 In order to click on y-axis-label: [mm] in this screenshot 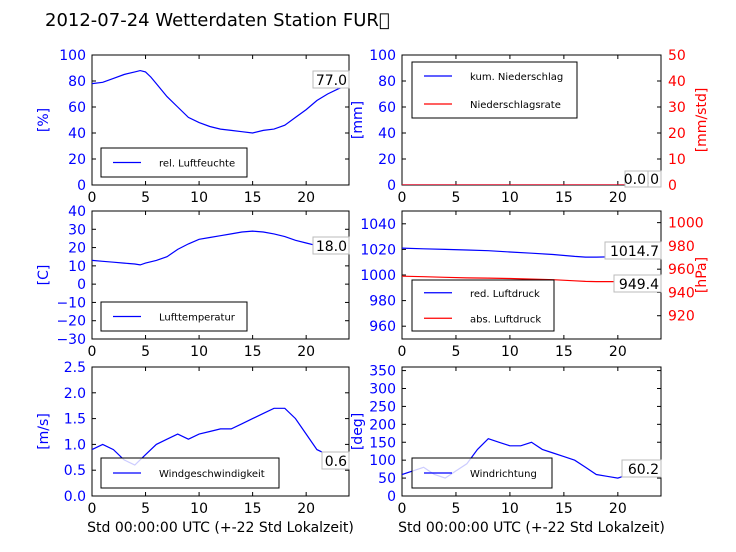, I will do `click(358, 120)`.